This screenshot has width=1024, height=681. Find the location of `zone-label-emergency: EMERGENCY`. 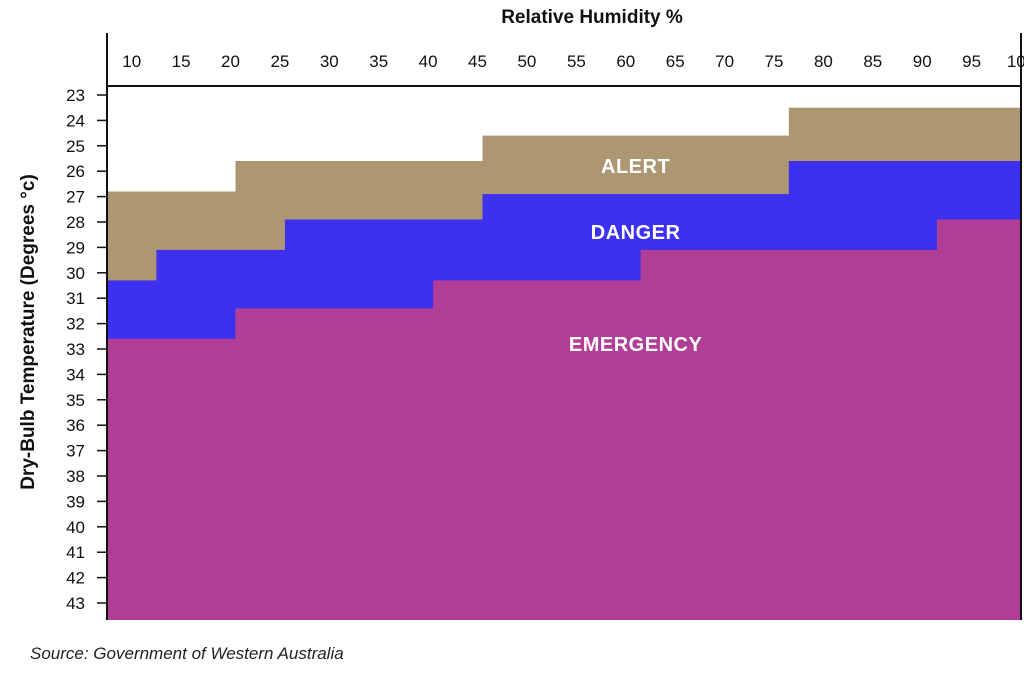

zone-label-emergency: EMERGENCY is located at coordinates (636, 345).